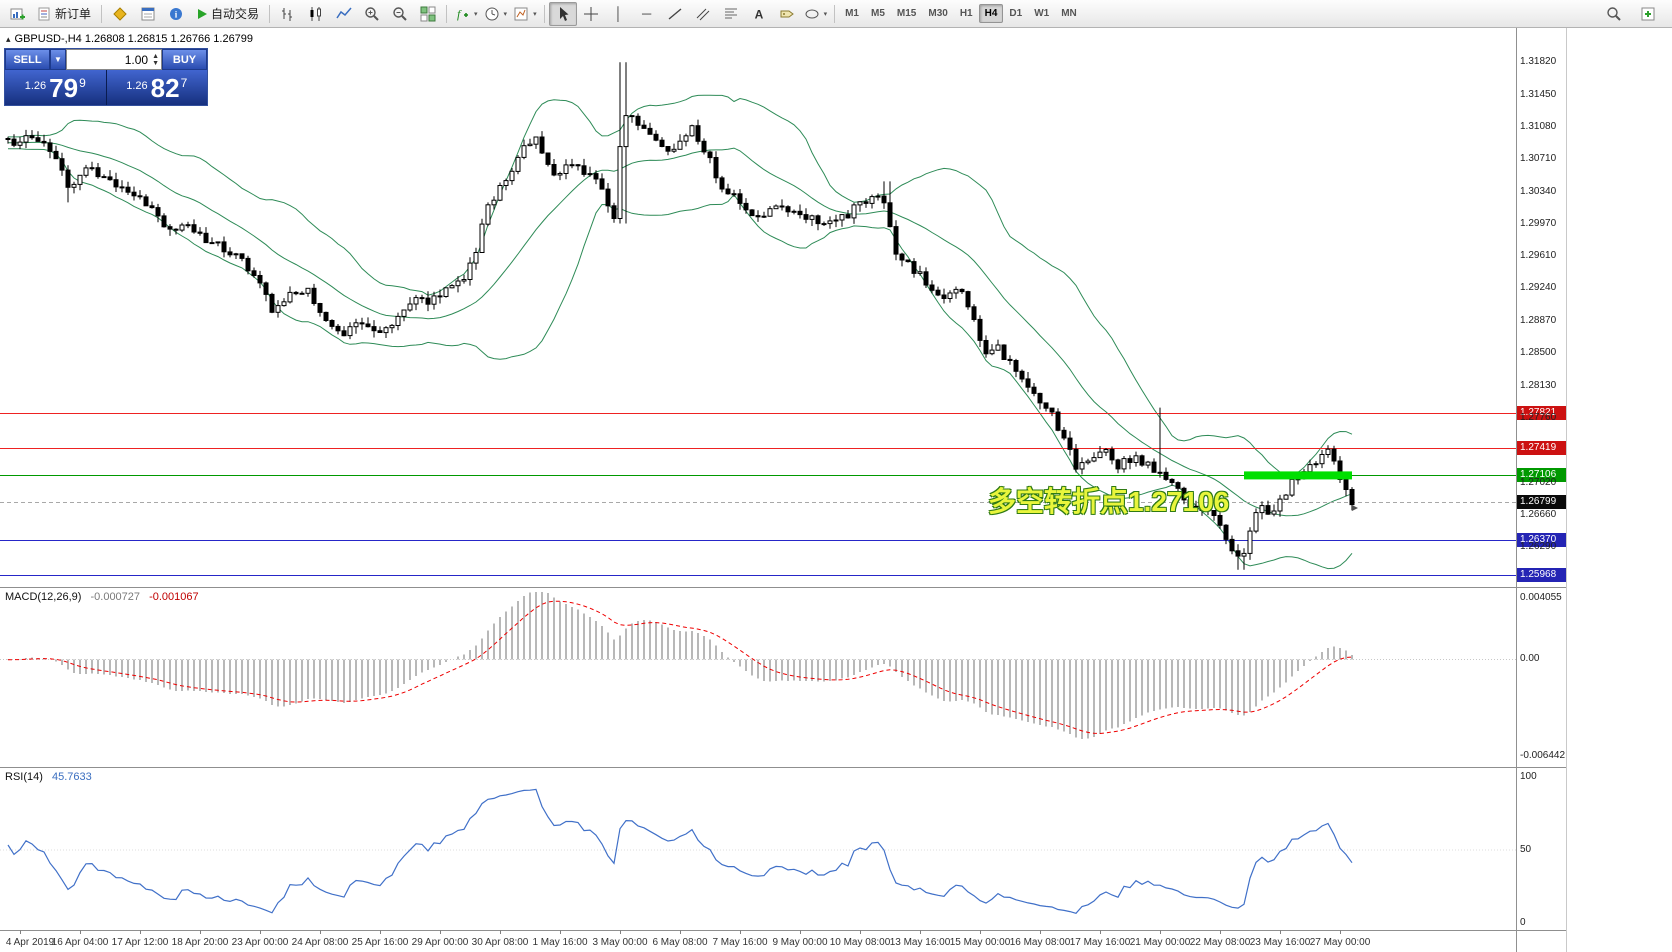  I want to click on indicators-icon: f ▾, so click(466, 14).